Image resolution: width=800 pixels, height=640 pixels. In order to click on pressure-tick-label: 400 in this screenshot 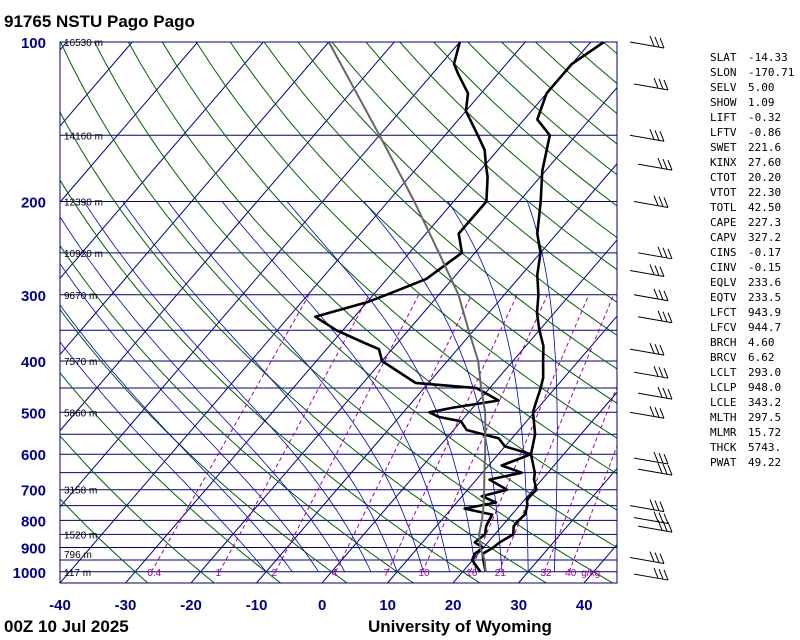, I will do `click(33, 362)`.